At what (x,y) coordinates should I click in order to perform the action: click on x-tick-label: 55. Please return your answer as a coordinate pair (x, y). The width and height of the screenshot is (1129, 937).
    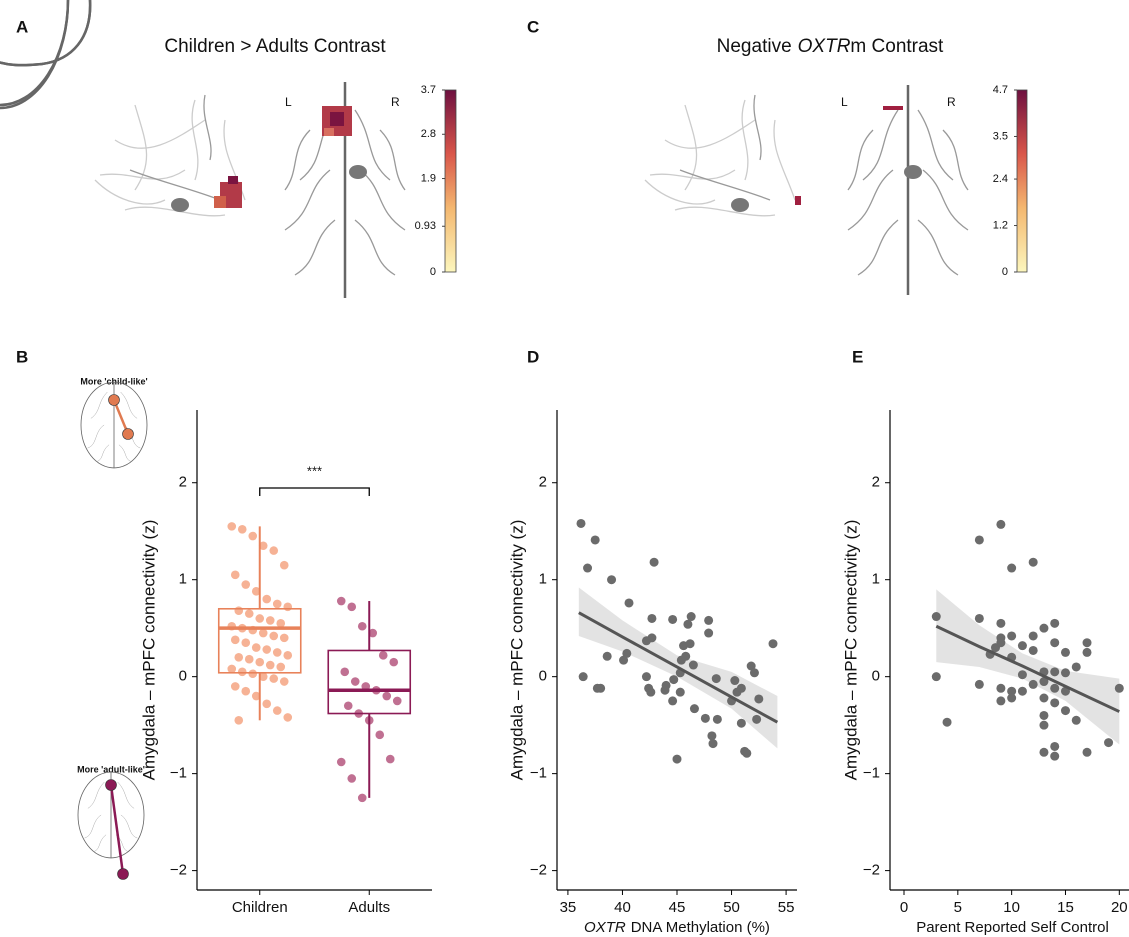
    Looking at the image, I should click on (786, 907).